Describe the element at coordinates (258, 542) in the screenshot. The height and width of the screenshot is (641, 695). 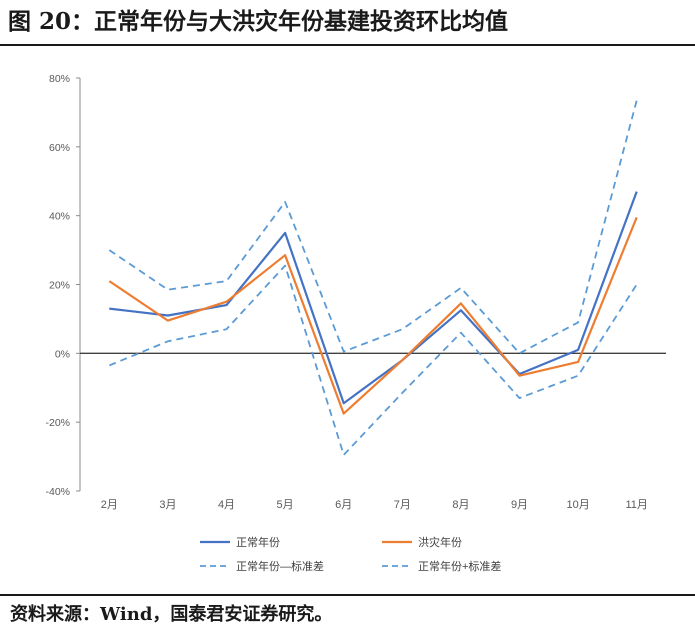
I see `legend-label: 正常年份` at that location.